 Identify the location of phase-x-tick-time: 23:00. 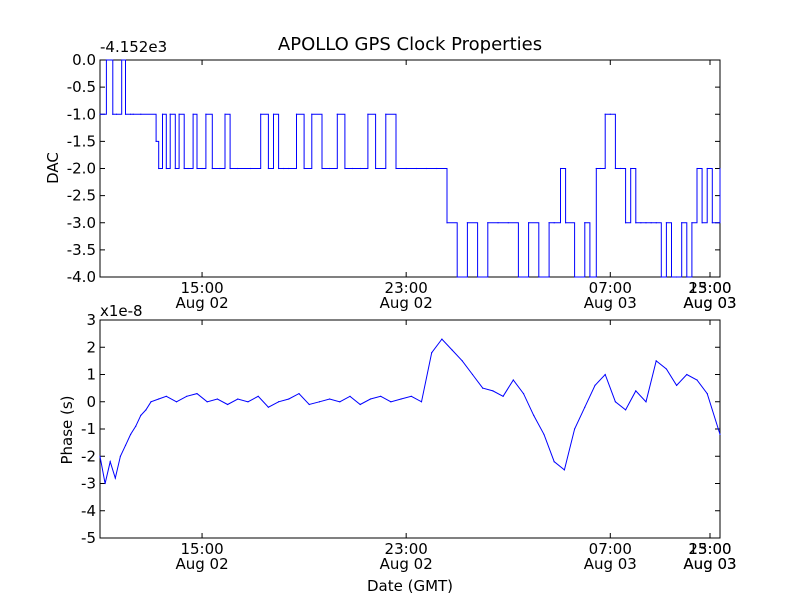
(406, 549).